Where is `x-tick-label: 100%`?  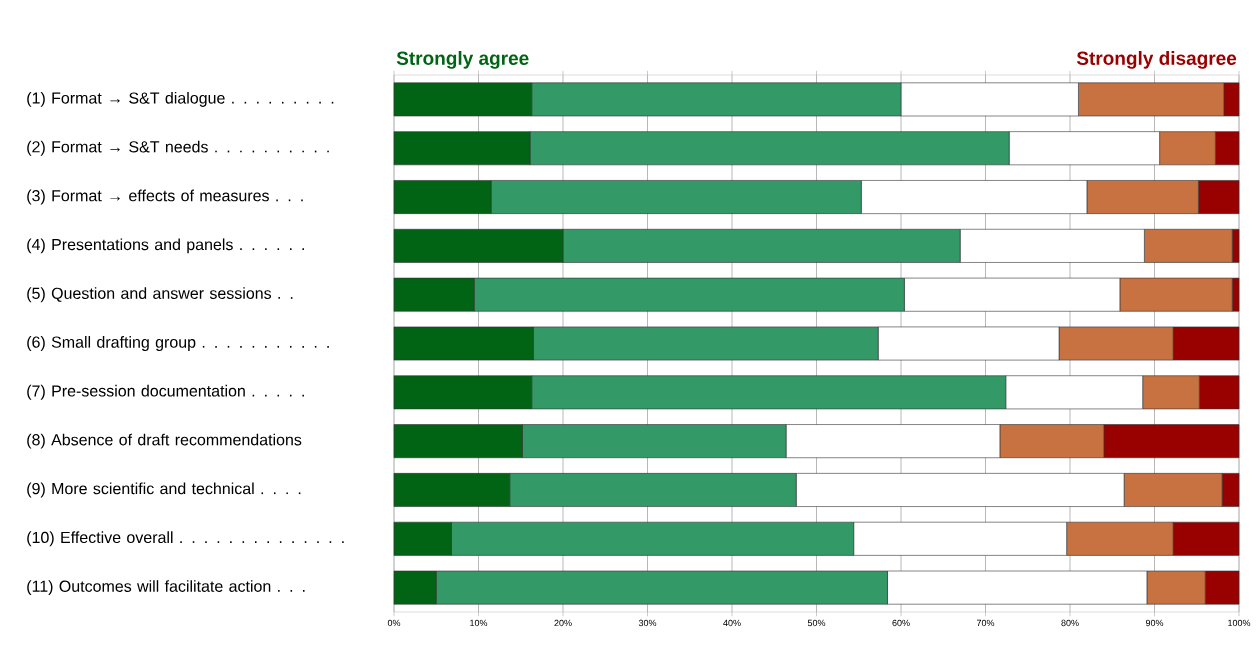
x-tick-label: 100% is located at coordinates (1239, 623).